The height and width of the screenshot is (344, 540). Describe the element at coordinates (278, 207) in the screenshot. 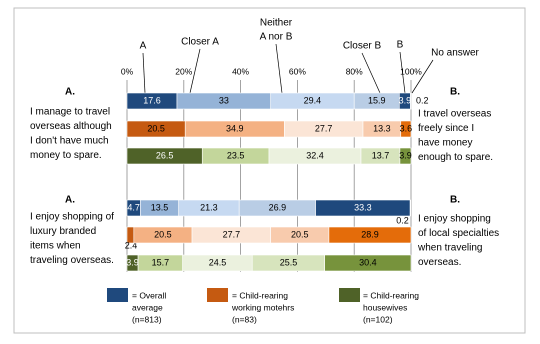

I see `value-label: 26.9` at that location.